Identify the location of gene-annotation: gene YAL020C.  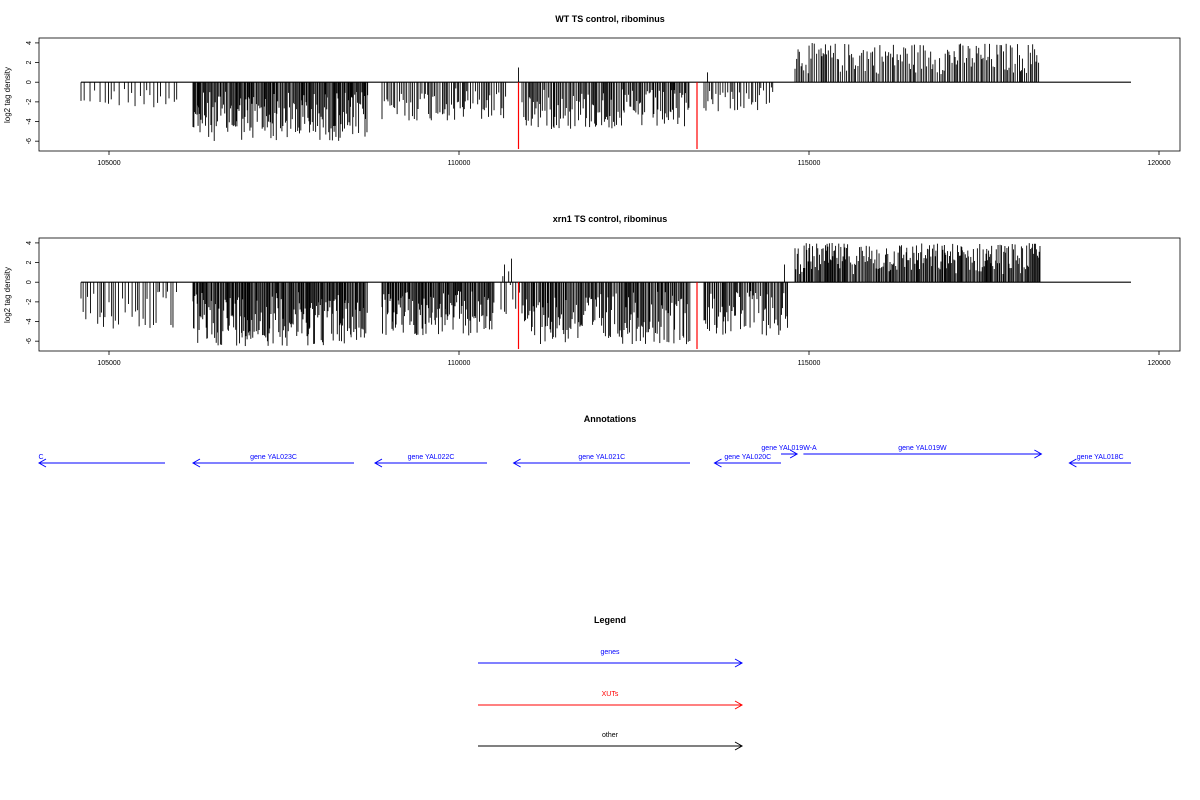
(747, 461).